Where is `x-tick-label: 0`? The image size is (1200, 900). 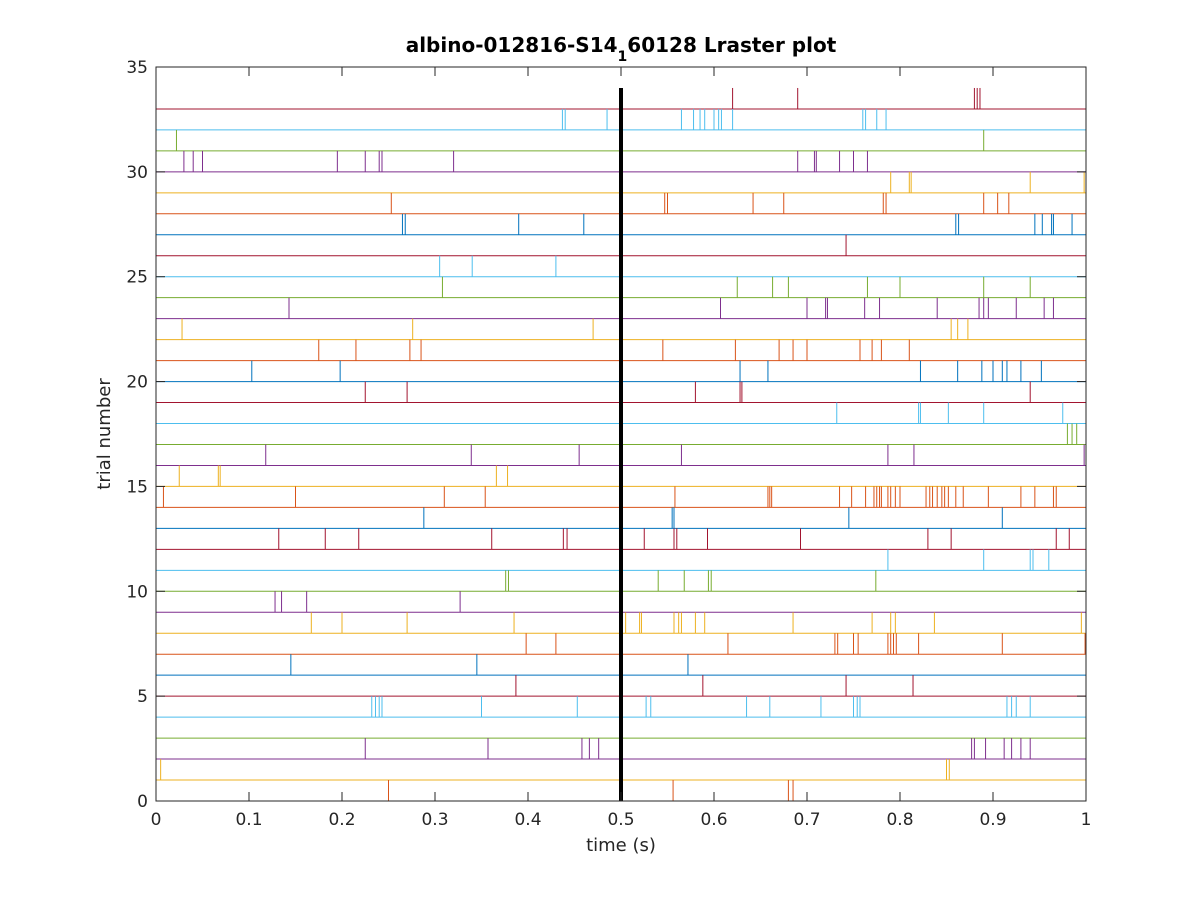 x-tick-label: 0 is located at coordinates (156, 820).